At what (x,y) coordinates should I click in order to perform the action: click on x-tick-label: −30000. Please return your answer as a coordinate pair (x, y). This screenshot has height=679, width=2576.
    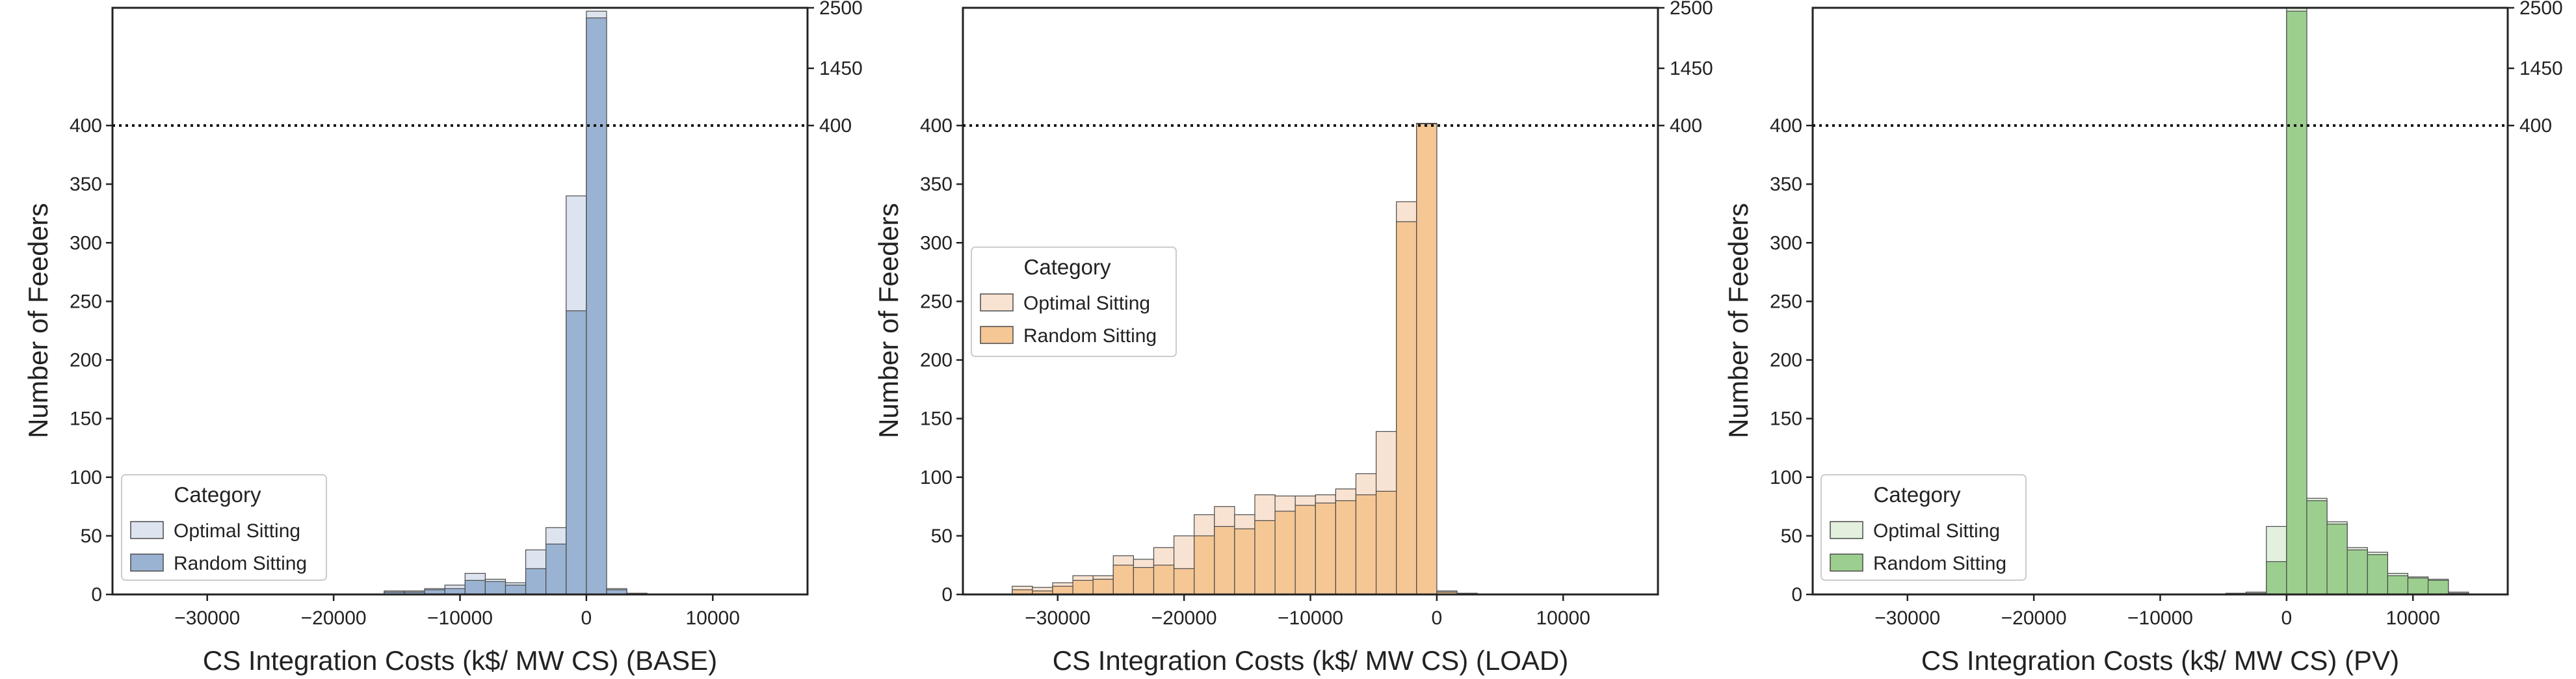
    Looking at the image, I should click on (1907, 618).